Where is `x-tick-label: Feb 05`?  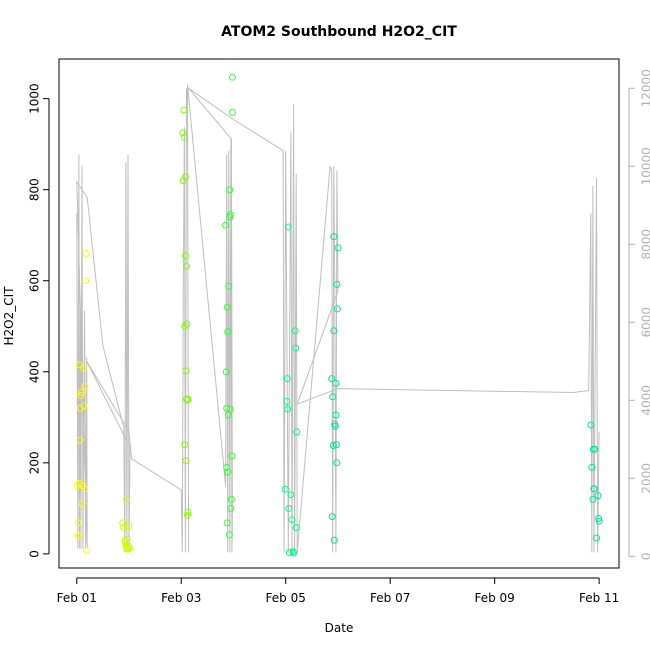
x-tick-label: Feb 05 is located at coordinates (286, 598).